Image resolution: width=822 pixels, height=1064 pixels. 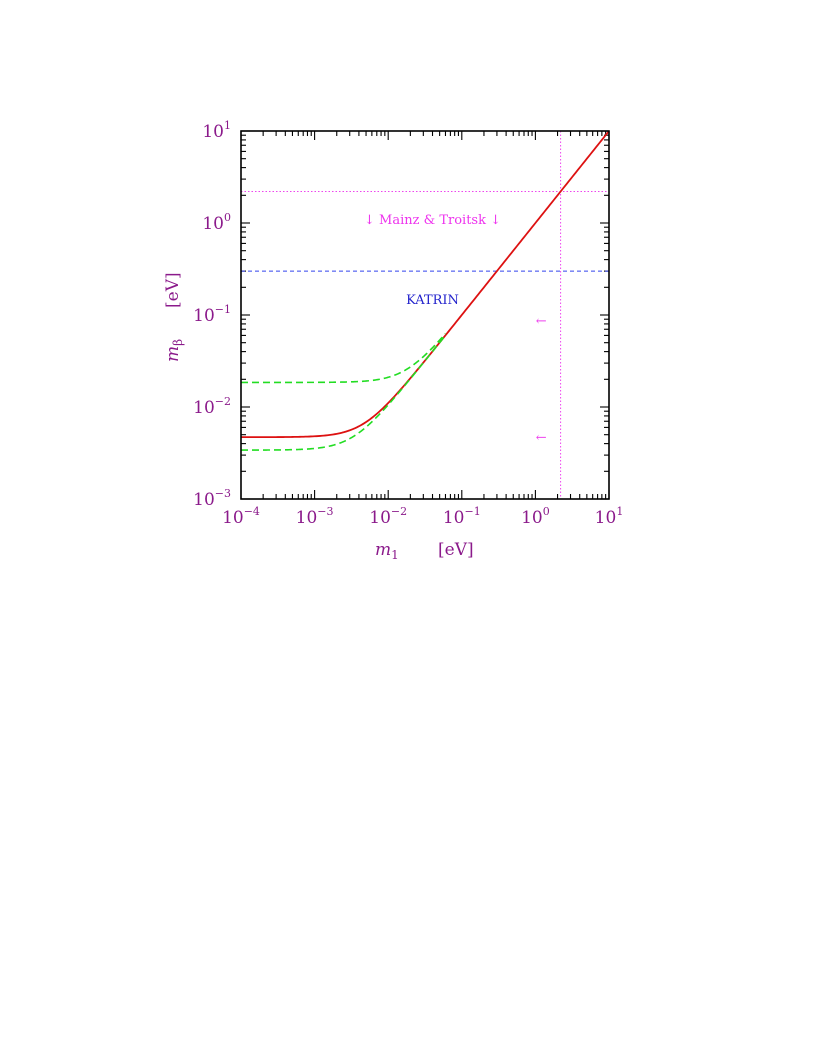 I want to click on svg-text: mβ, so click(x=174, y=350).